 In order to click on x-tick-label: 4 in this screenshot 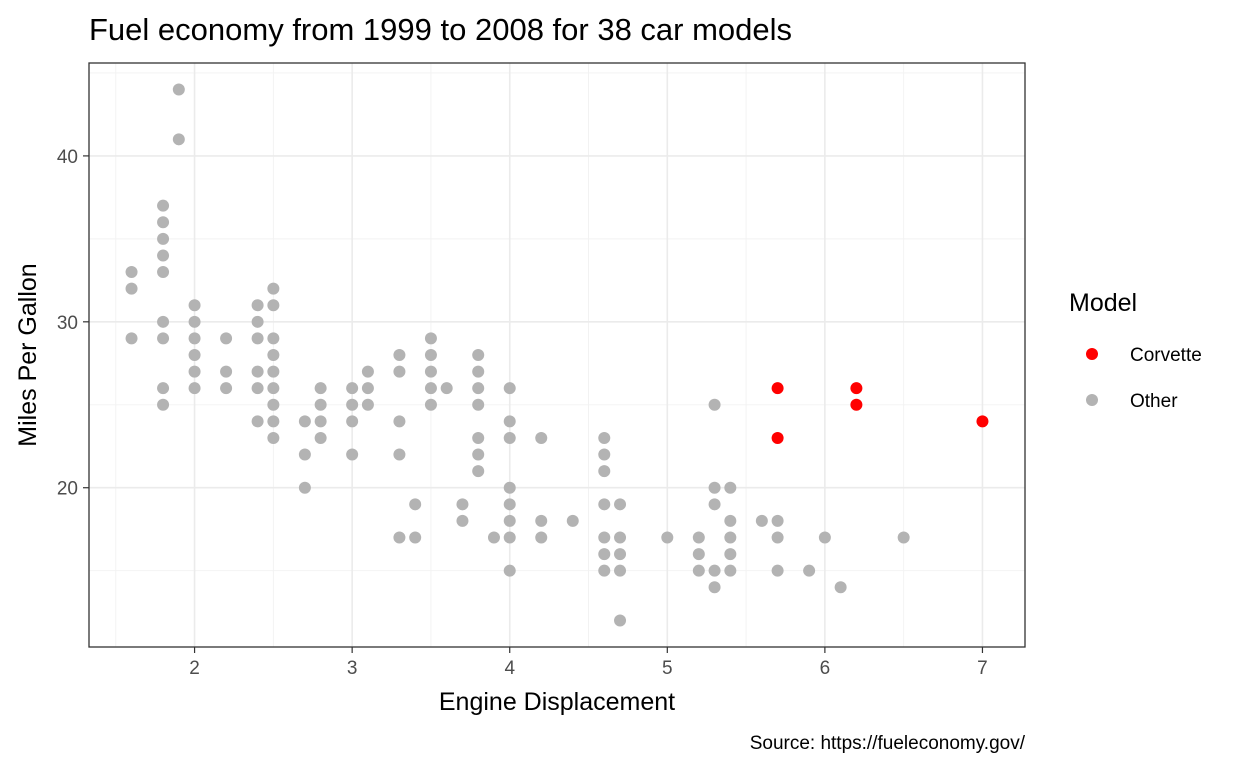, I will do `click(509, 668)`.